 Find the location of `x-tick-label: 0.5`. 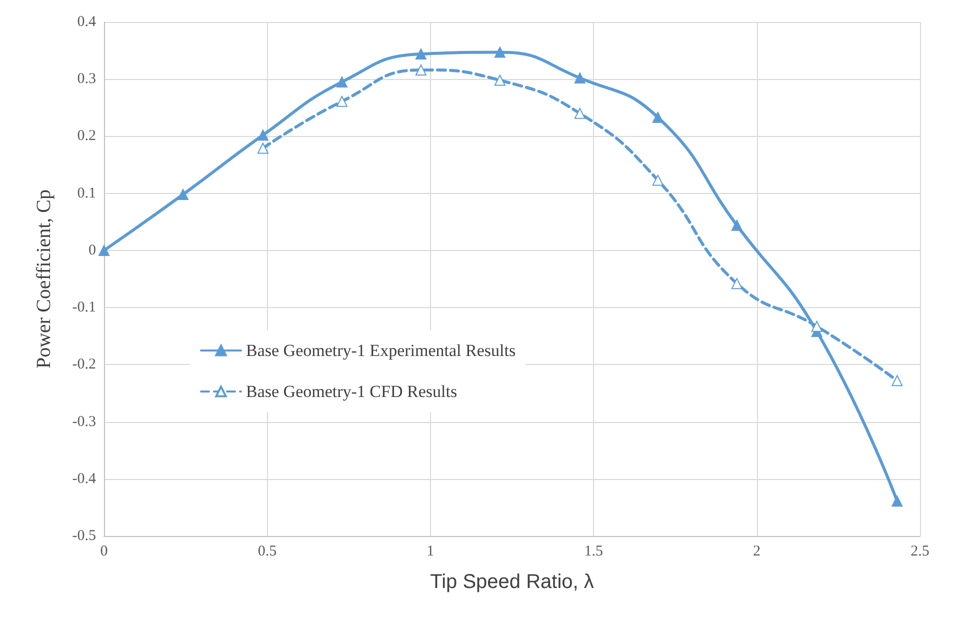

x-tick-label: 0.5 is located at coordinates (267, 552).